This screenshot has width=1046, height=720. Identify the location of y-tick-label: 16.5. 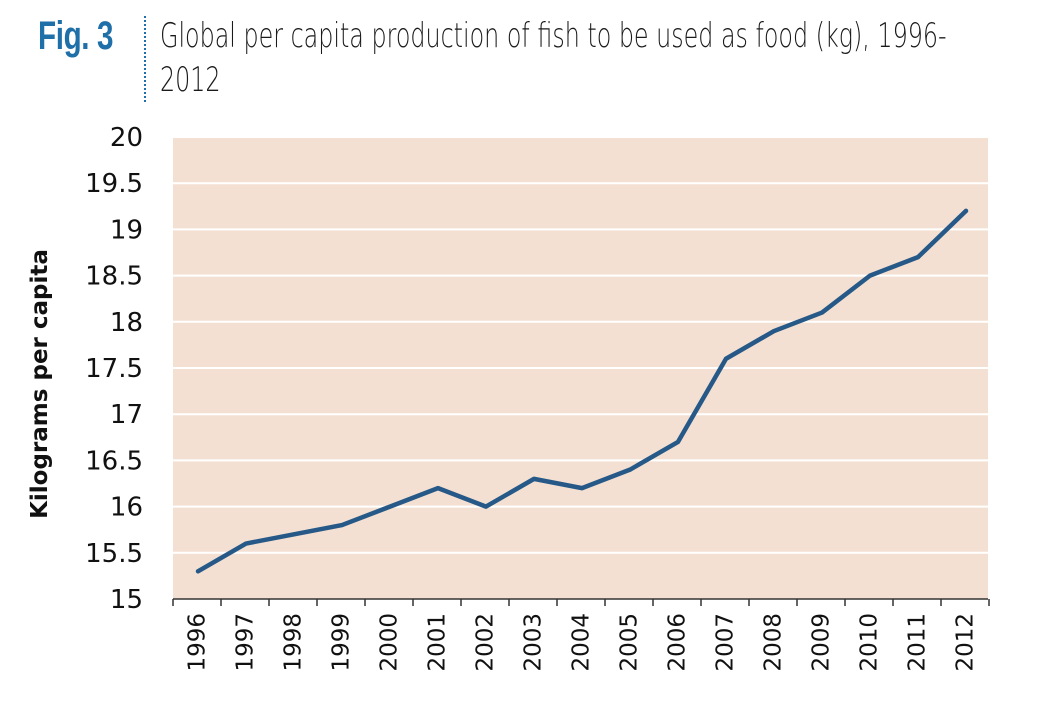
(114, 461).